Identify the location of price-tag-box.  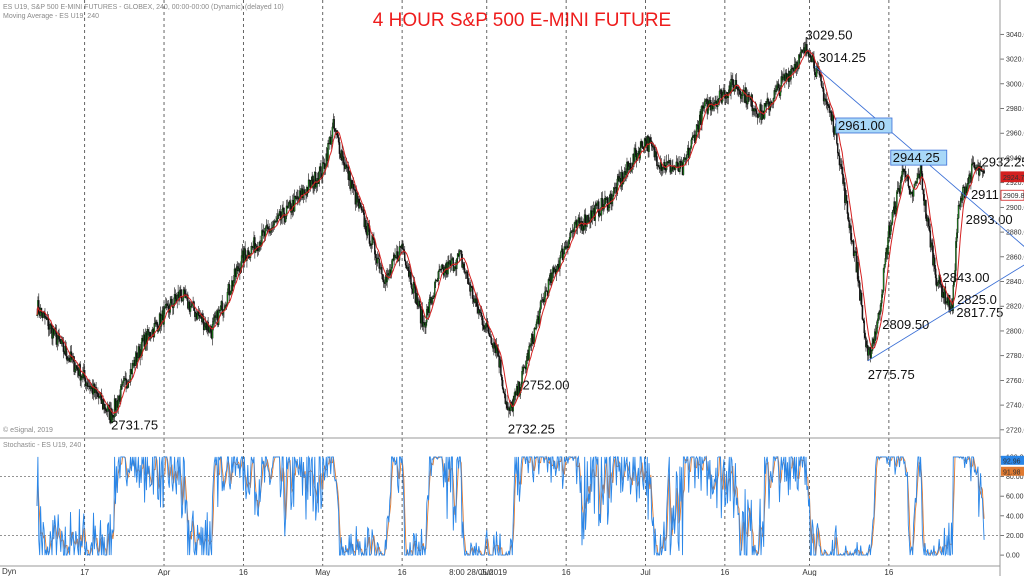
(1012, 195).